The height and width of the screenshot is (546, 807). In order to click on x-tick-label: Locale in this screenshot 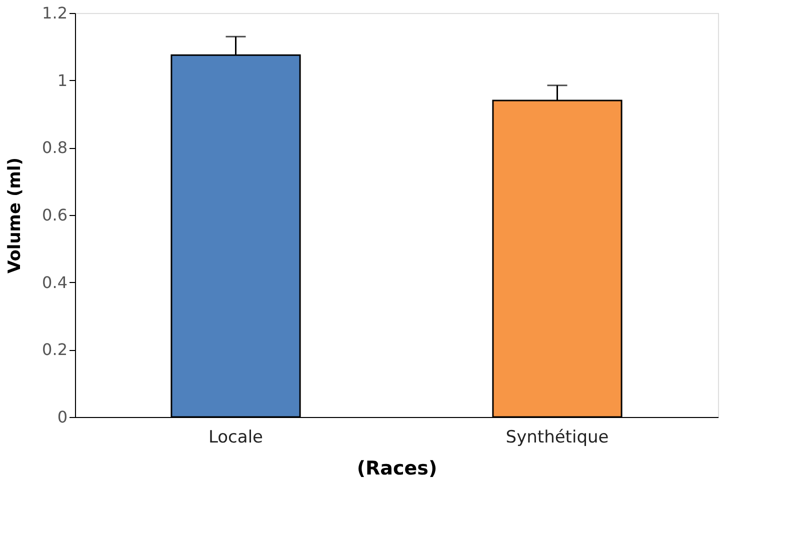, I will do `click(236, 438)`.